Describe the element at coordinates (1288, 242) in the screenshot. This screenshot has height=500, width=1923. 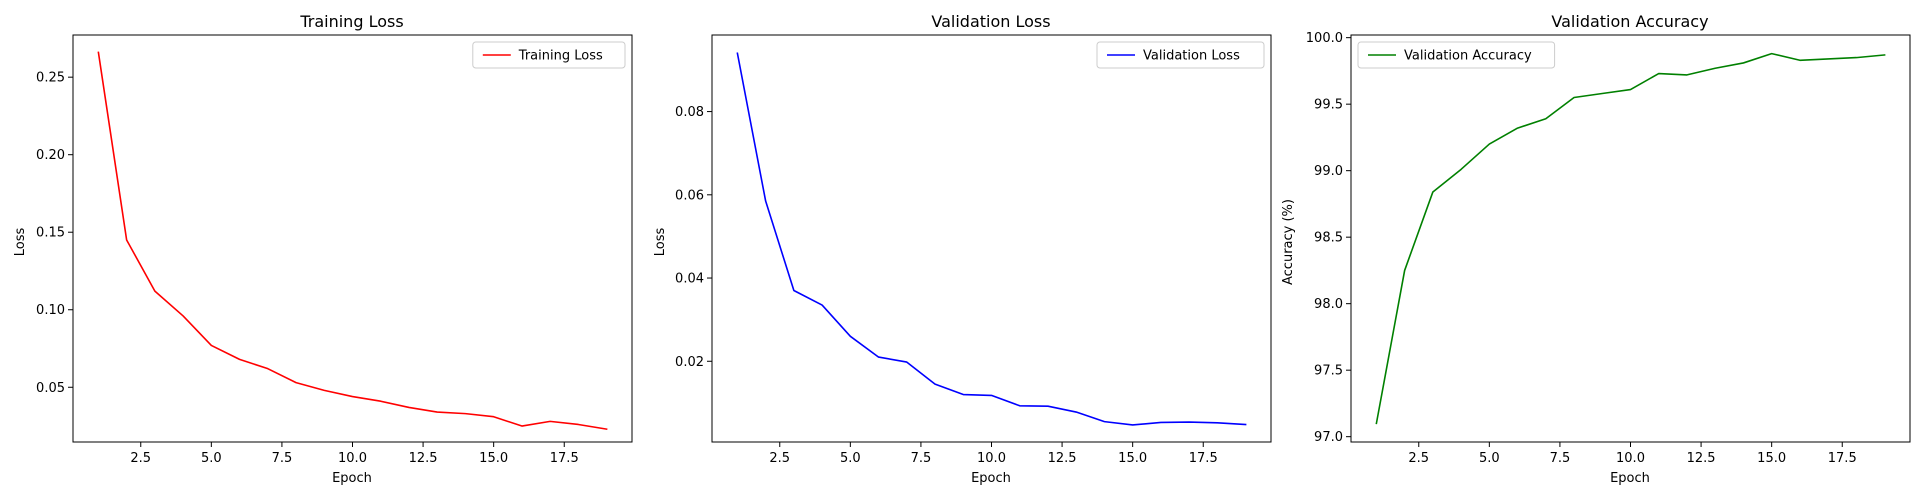
I see `y-axis-label: Accuracy (%)` at that location.